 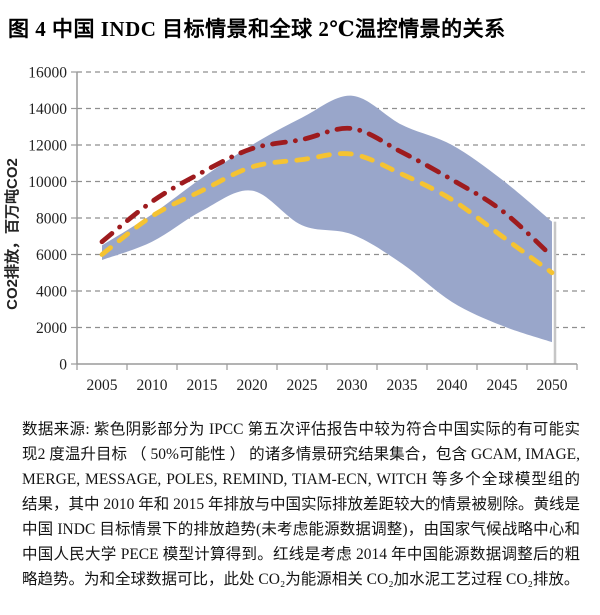 I want to click on svg-text: 2000, so click(x=51, y=328).